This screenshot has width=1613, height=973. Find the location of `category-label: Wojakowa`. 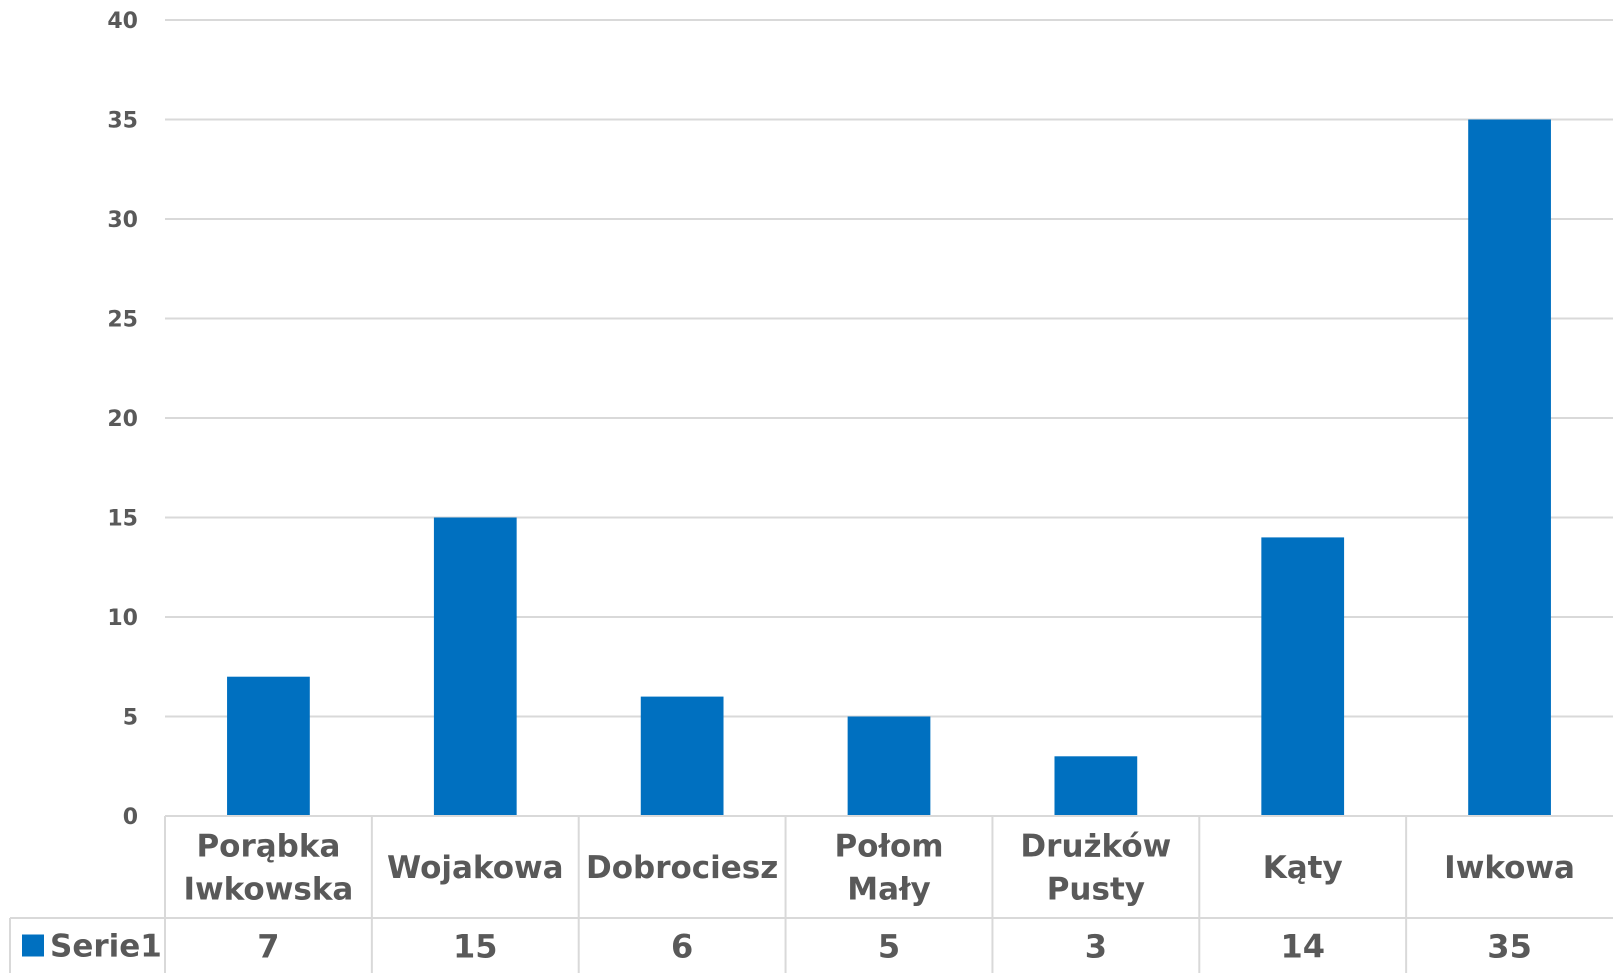

category-label: Wojakowa is located at coordinates (475, 868).